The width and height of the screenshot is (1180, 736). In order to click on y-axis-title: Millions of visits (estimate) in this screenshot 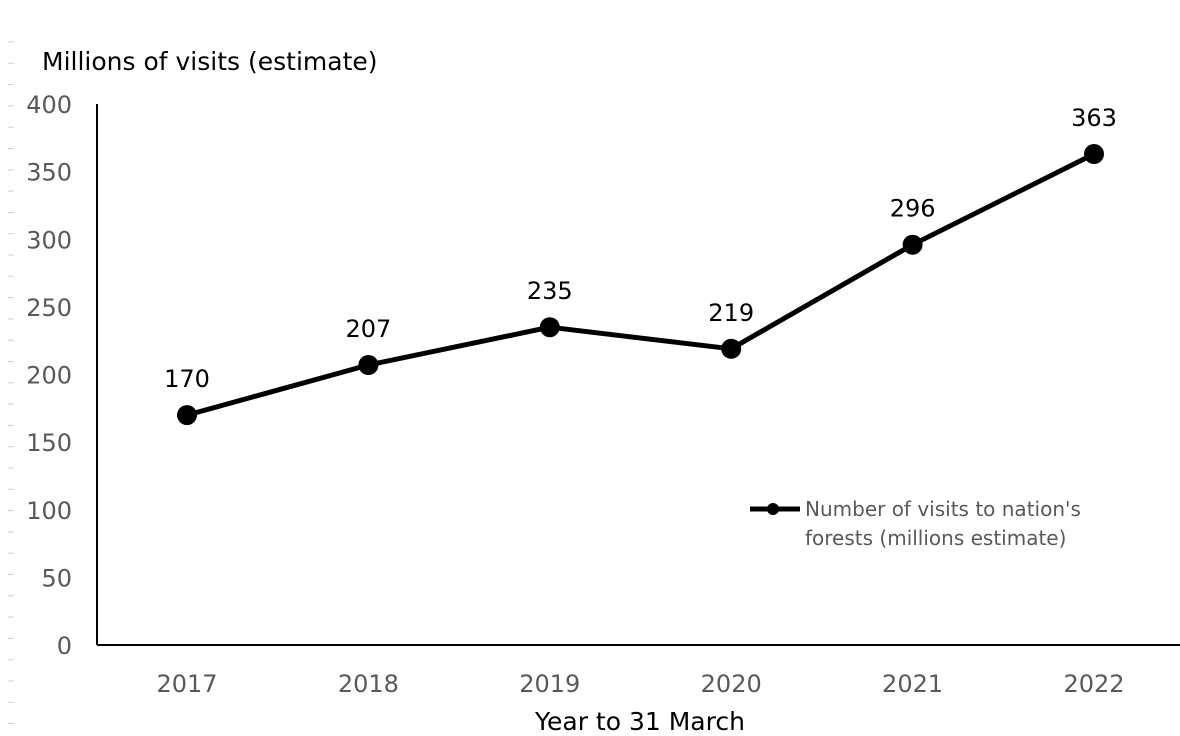, I will do `click(210, 61)`.